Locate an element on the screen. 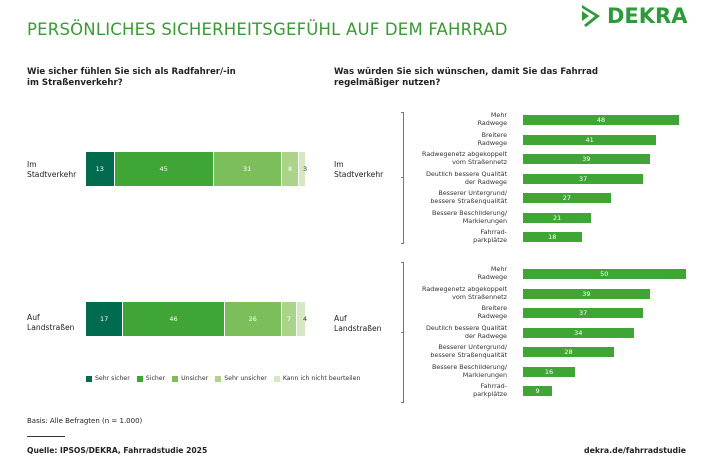 This screenshot has width=706, height=471. label-line: der Radwege is located at coordinates (485, 181).